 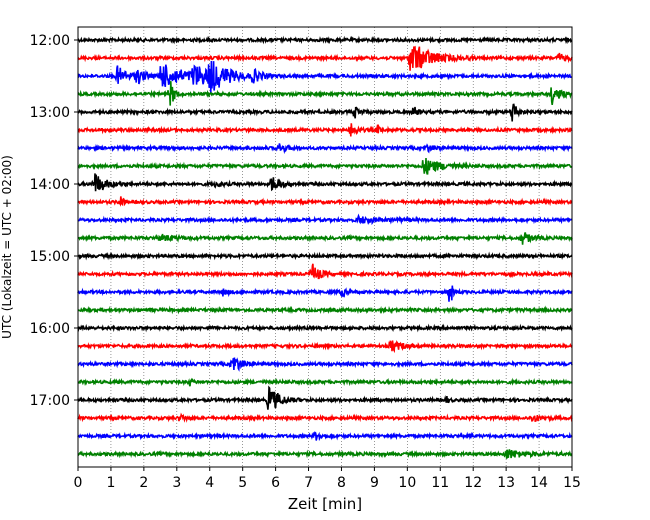 What do you see at coordinates (539, 483) in the screenshot?
I see `x-tick-label: 14` at bounding box center [539, 483].